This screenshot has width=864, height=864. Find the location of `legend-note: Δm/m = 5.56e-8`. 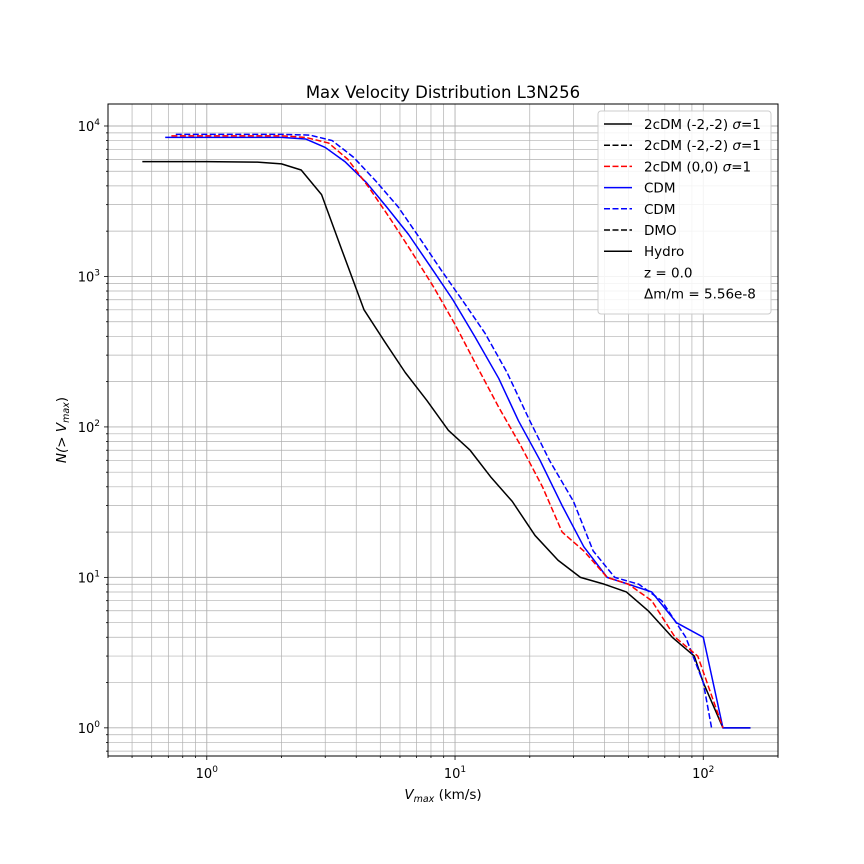

legend-note: Δm/m = 5.56e-8 is located at coordinates (700, 295).